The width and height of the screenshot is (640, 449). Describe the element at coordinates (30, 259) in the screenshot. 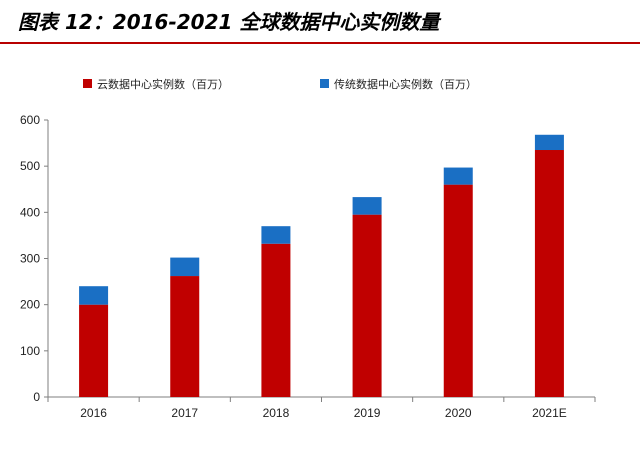

I see `y-tick-label: 300` at that location.